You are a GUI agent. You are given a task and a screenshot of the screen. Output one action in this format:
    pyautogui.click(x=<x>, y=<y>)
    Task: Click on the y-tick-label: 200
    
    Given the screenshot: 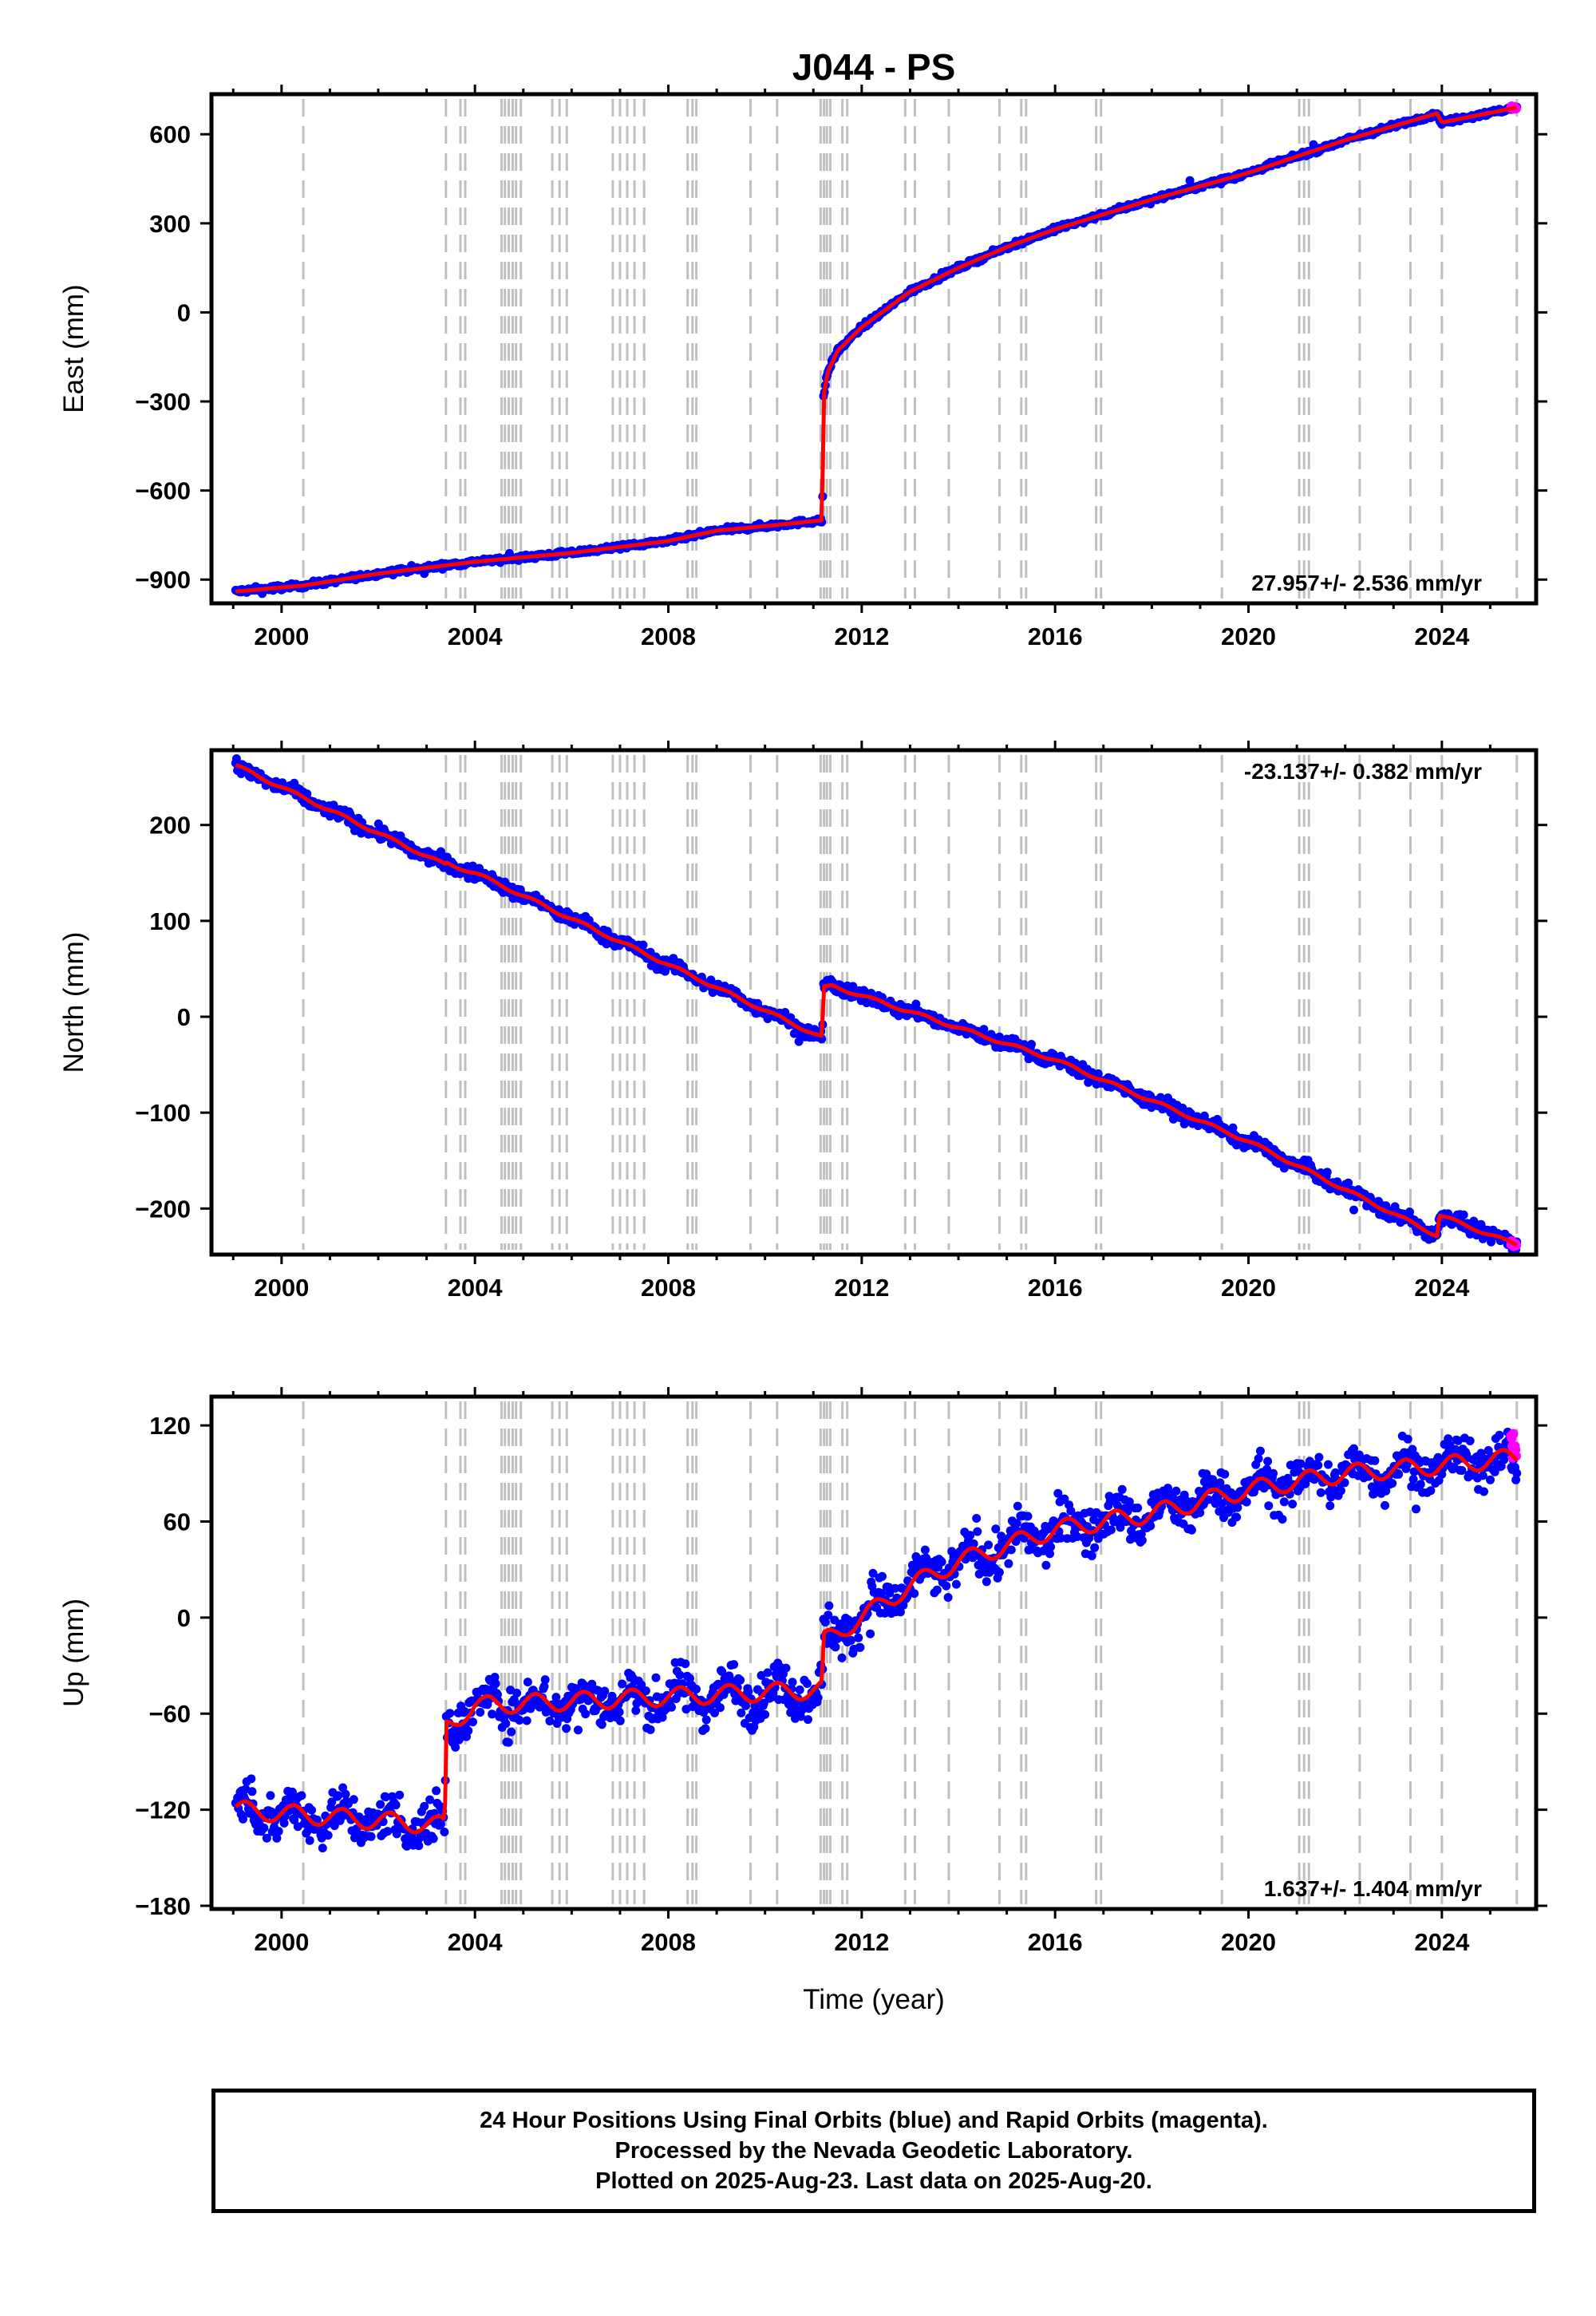 What is the action you would take?
    pyautogui.click(x=170, y=826)
    